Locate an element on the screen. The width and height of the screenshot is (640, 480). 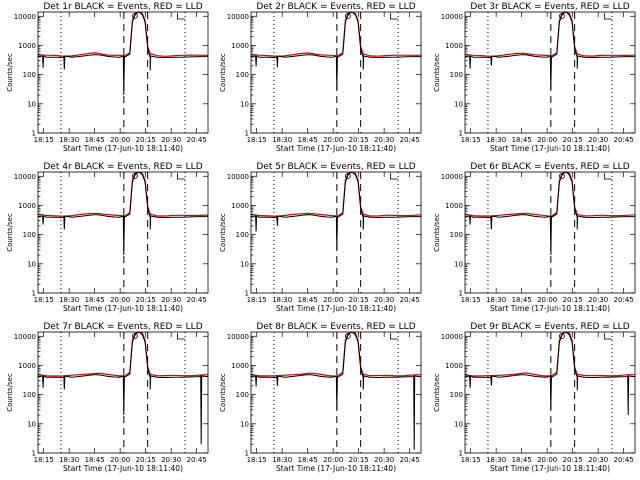
panel-title: Det 9r BLACK = Events, RED = LLD is located at coordinates (549, 327).